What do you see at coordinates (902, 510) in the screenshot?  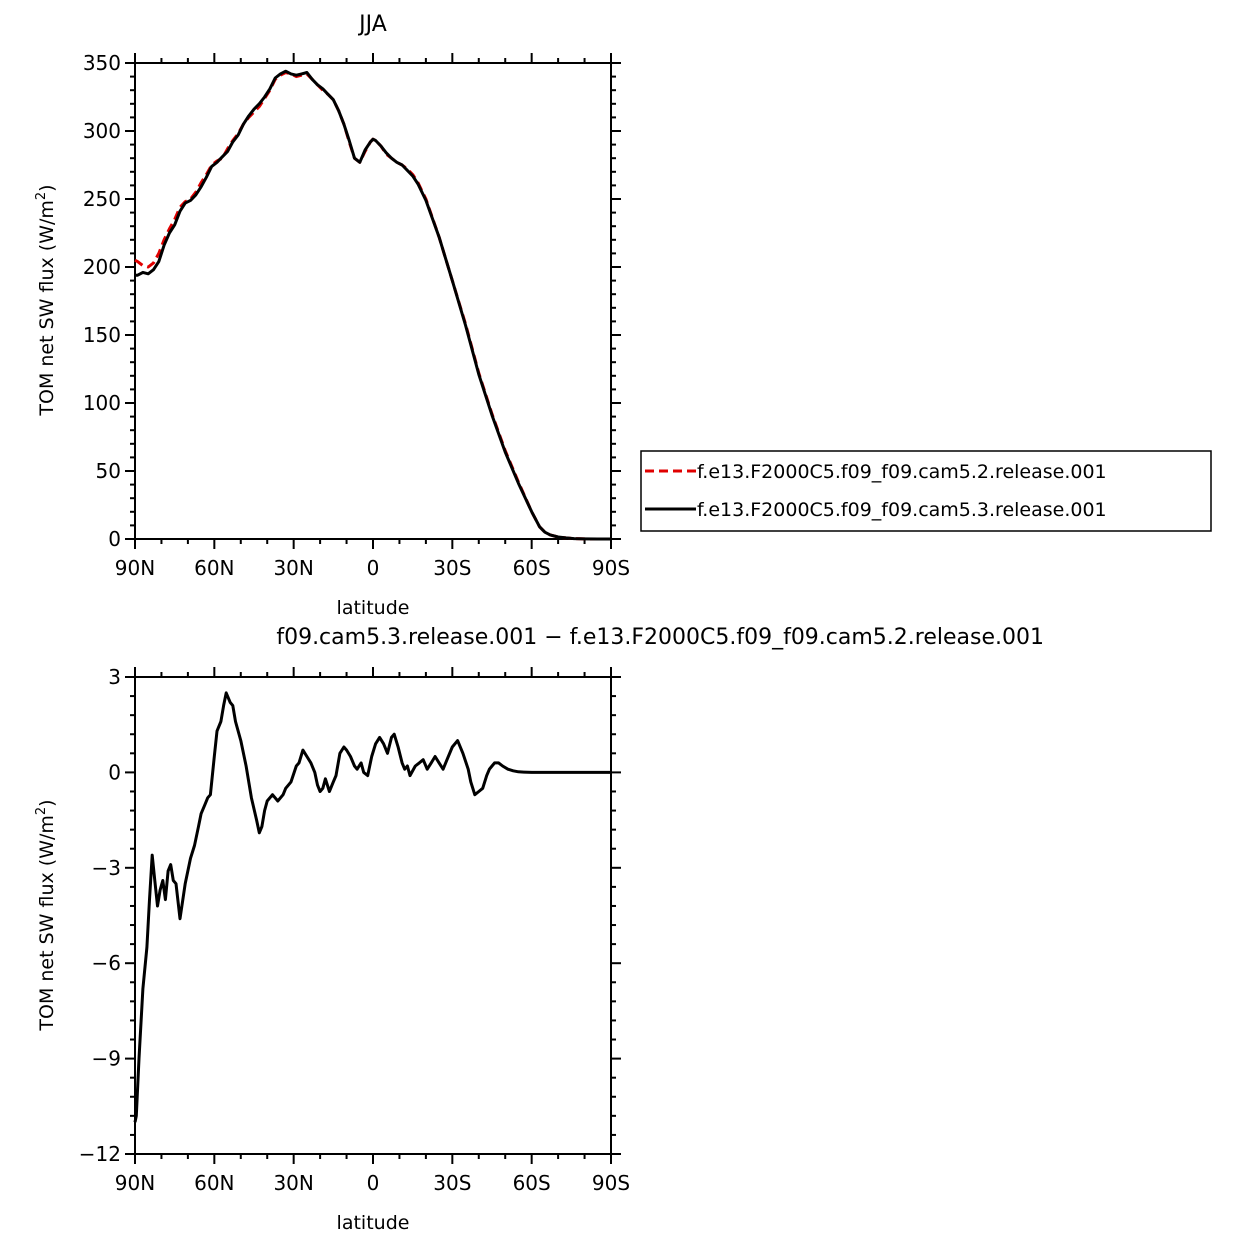 I see `legend-label-cam5-3: f.e13.F2000C5.f09_f09.cam5.3.release.001` at bounding box center [902, 510].